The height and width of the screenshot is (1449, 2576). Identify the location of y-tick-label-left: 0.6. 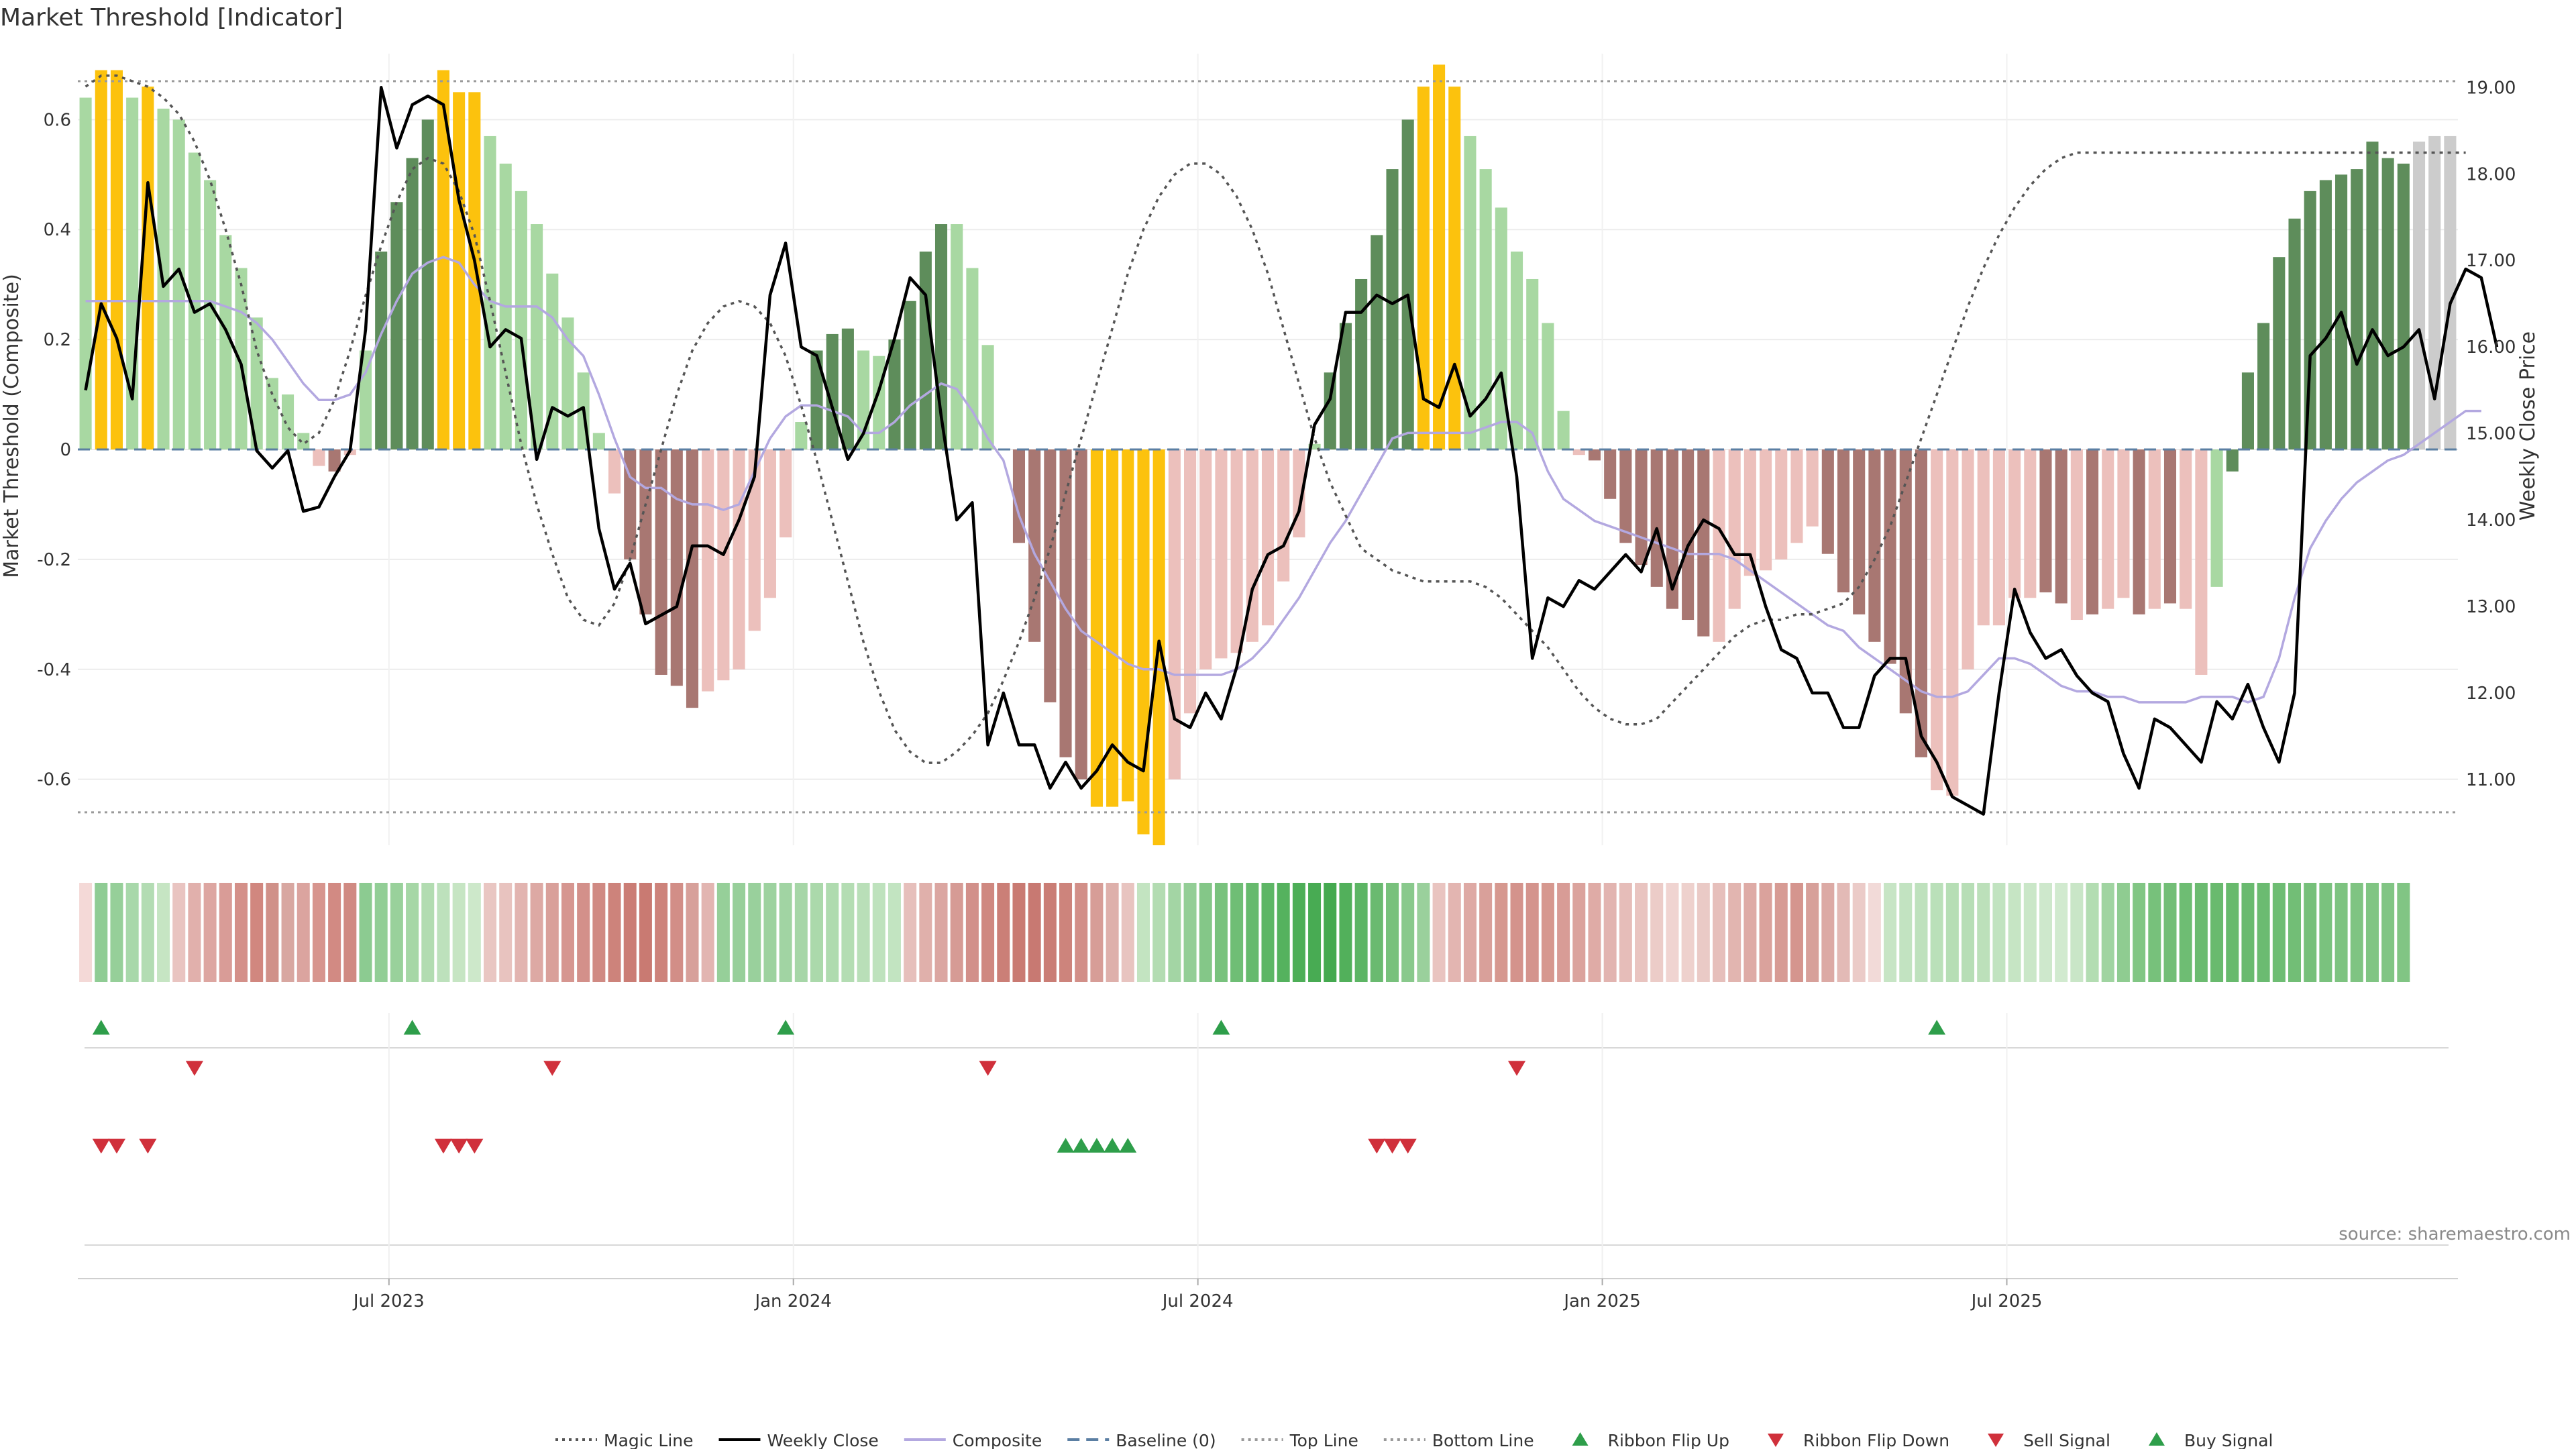
(57, 120).